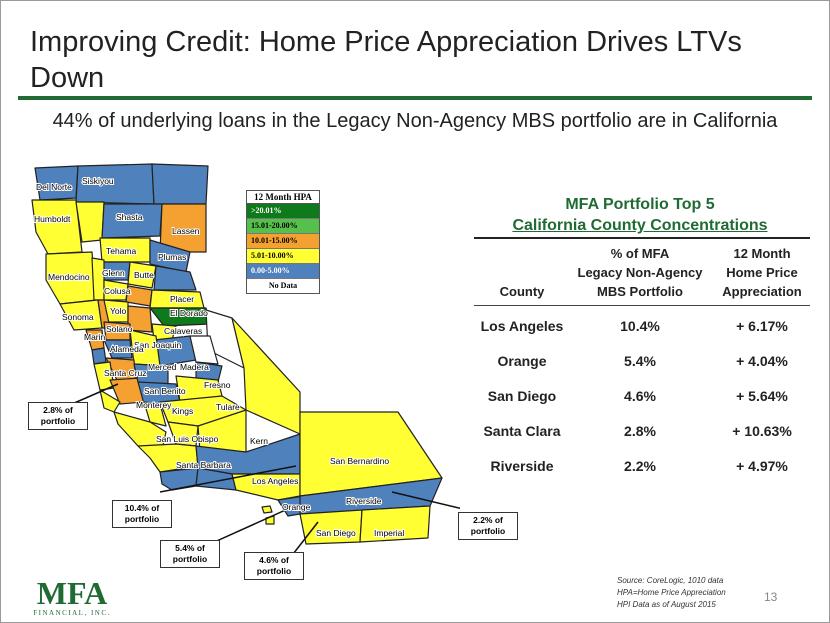 This screenshot has height=623, width=830. What do you see at coordinates (250, 526) in the screenshot?
I see `callout-line-orange` at bounding box center [250, 526].